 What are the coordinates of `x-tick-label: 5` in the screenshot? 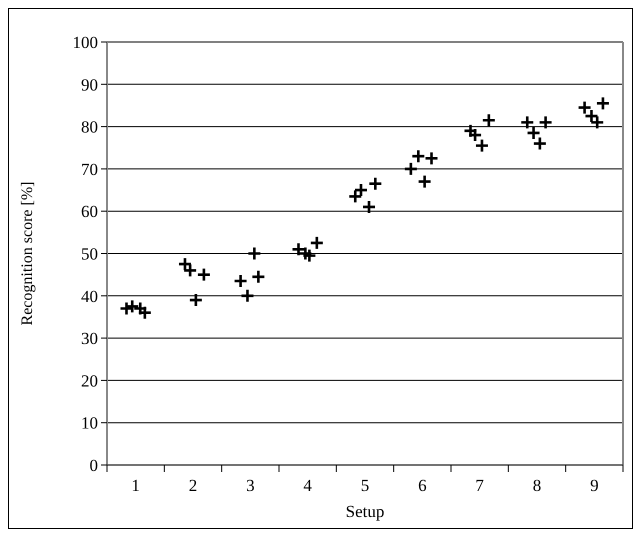 It's located at (365, 485).